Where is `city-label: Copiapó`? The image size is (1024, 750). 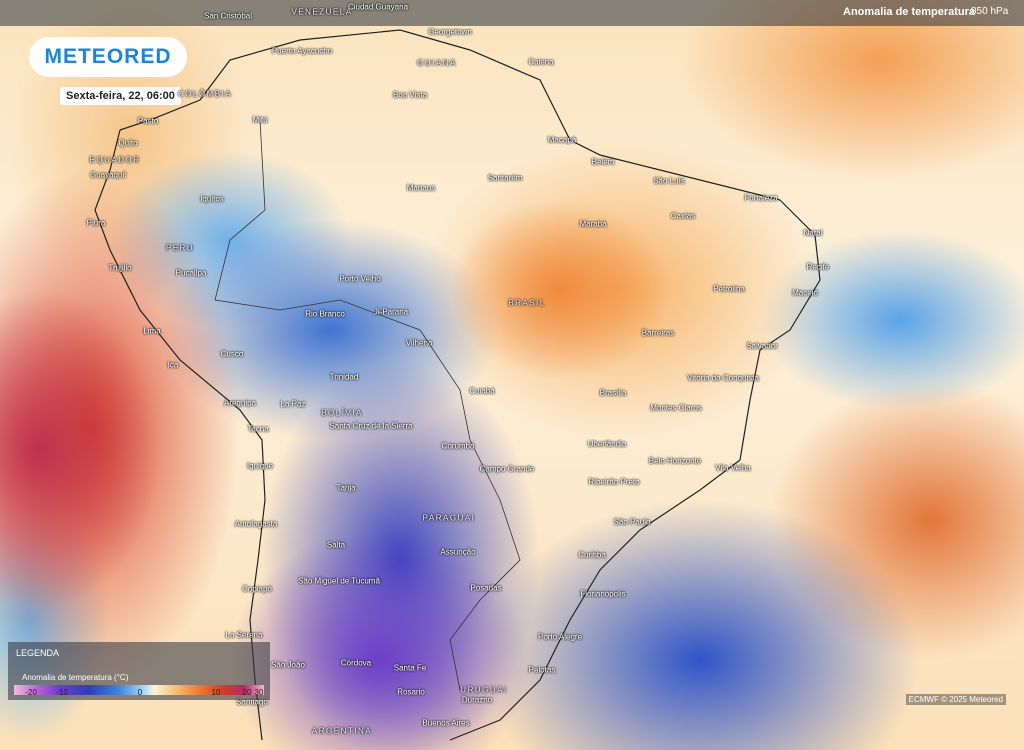 city-label: Copiapó is located at coordinates (257, 589).